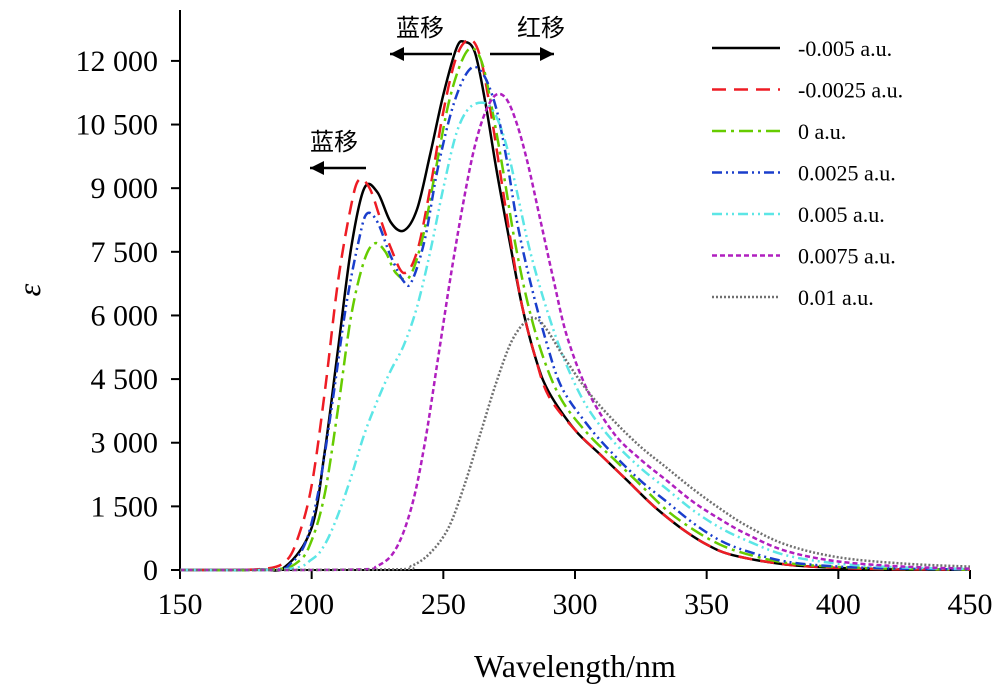 Image resolution: width=1000 pixels, height=698 pixels. I want to click on annotation-arrow-right-head, so click(547, 54).